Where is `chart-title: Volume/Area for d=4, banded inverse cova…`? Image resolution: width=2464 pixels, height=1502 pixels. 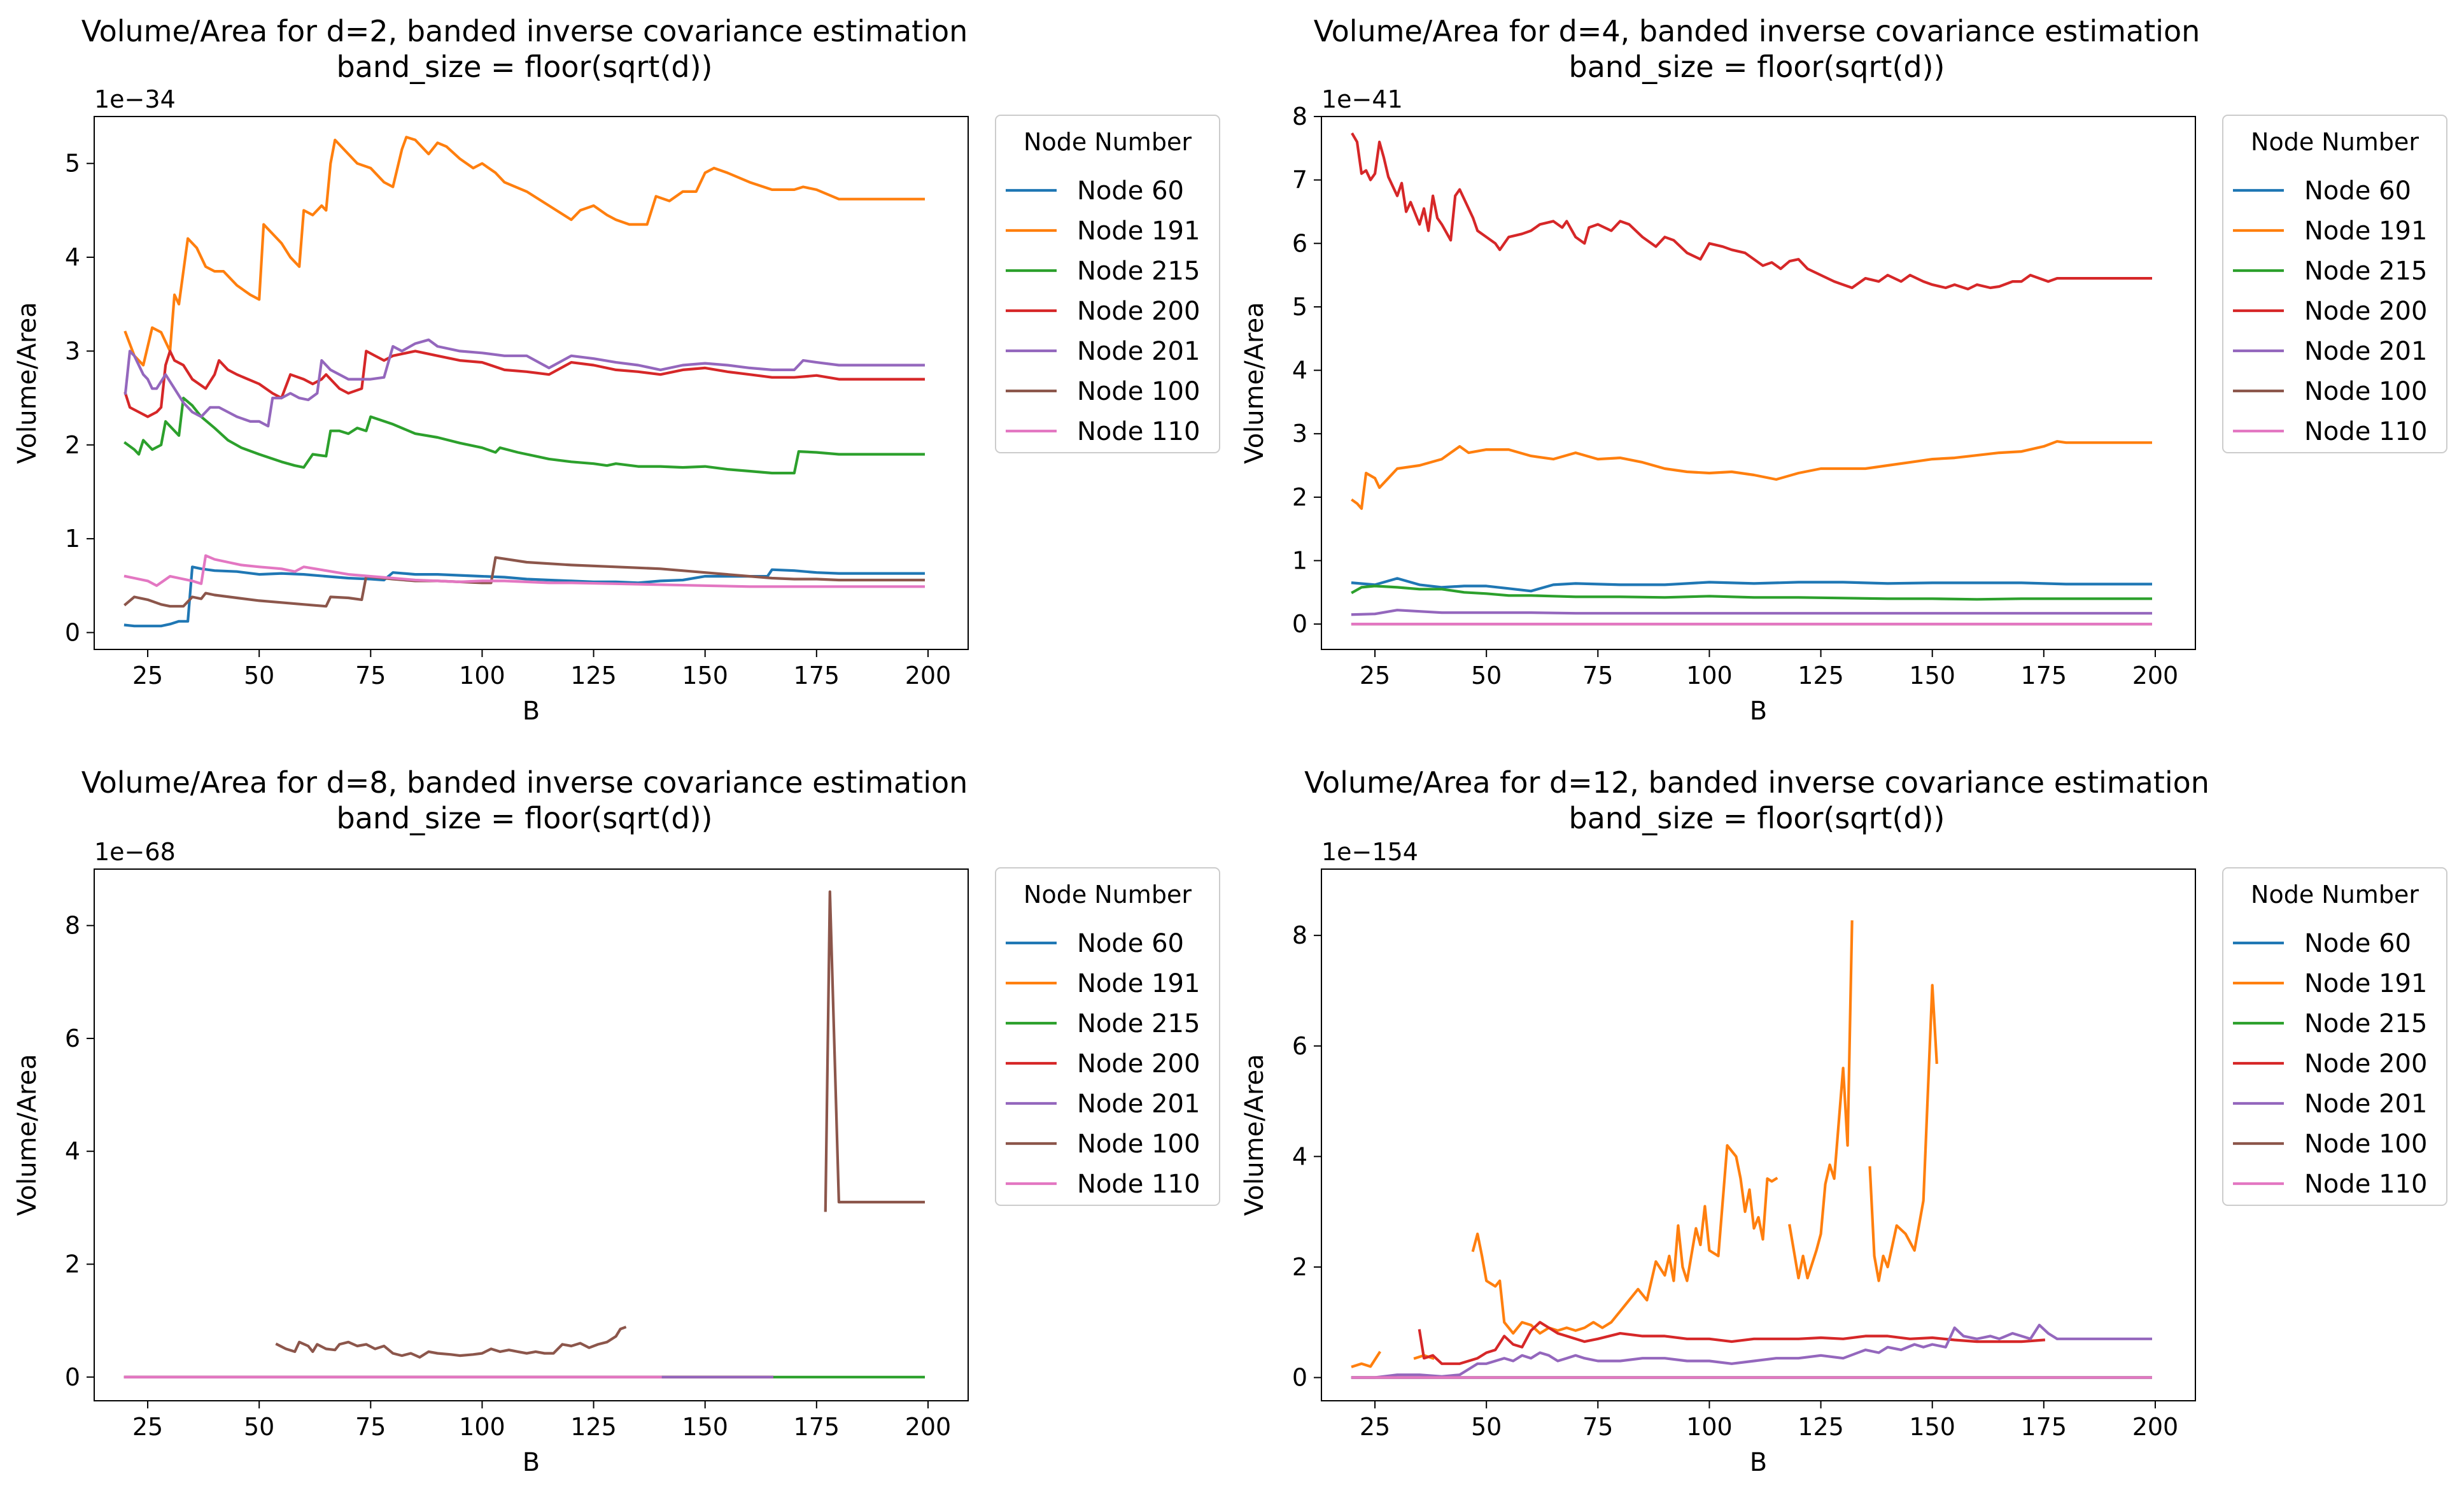 chart-title: Volume/Area for d=4, banded inverse cova… is located at coordinates (1757, 31).